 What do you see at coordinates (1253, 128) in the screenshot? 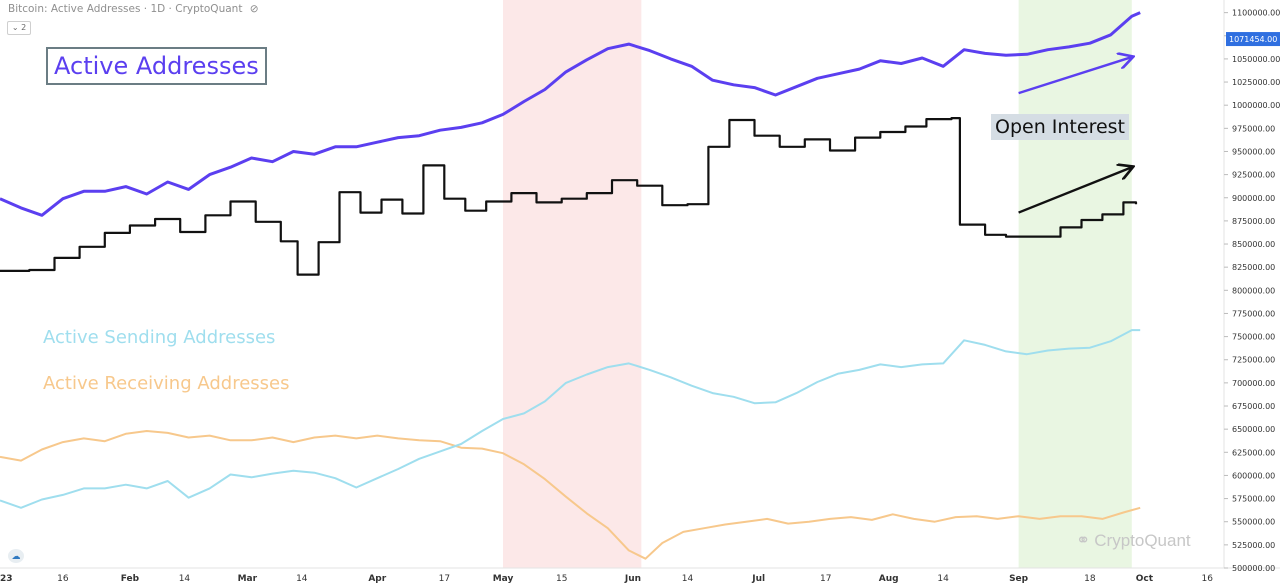
I see `y-tick-label: 975000.00` at bounding box center [1253, 128].